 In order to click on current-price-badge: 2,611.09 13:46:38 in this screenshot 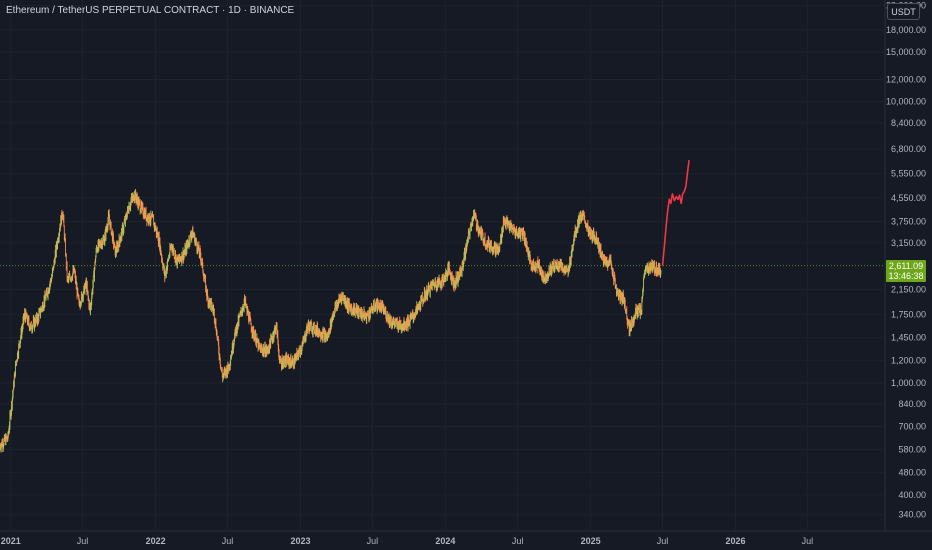, I will do `click(906, 270)`.